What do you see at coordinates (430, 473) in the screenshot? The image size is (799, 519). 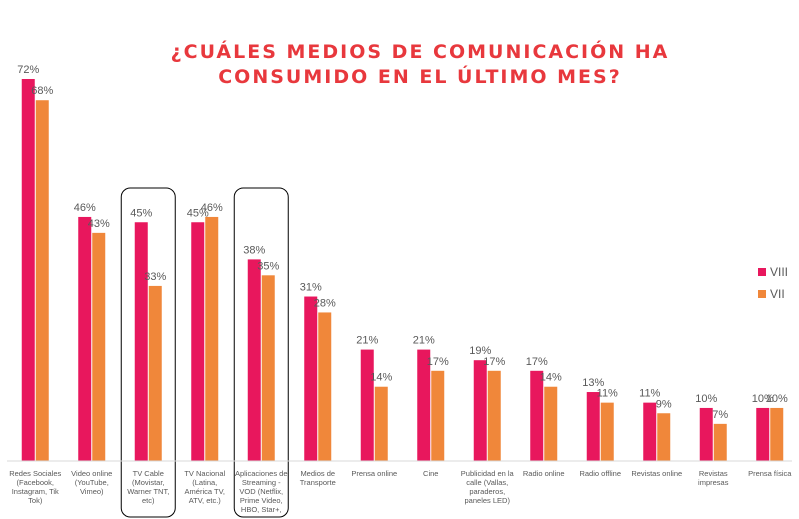 I see `category-label-7: Cine` at bounding box center [430, 473].